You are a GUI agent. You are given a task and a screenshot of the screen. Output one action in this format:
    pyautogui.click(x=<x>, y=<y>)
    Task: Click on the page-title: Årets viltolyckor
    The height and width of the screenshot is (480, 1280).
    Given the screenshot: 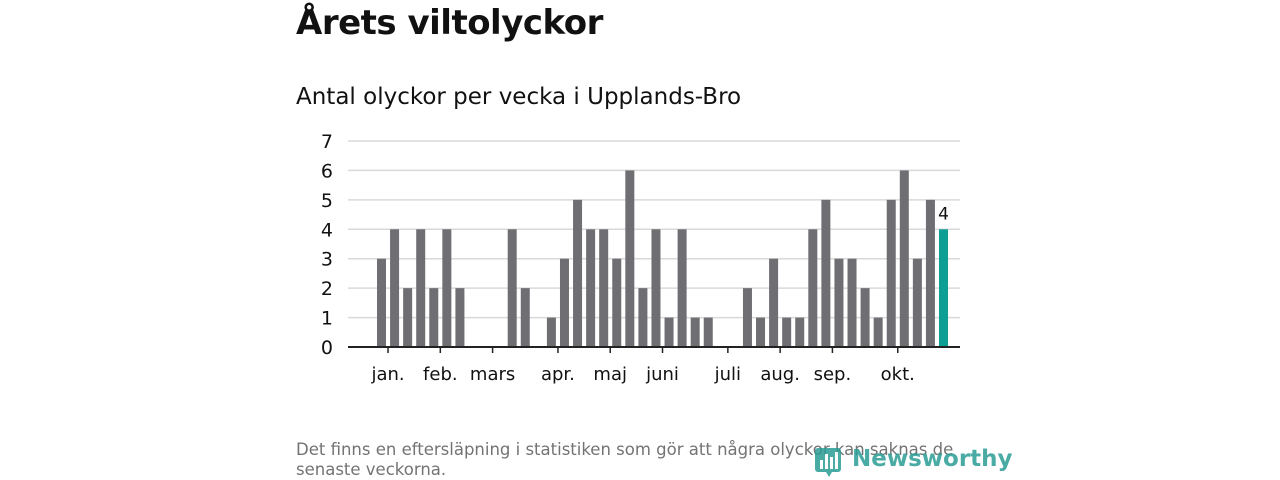 What is the action you would take?
    pyautogui.click(x=449, y=23)
    